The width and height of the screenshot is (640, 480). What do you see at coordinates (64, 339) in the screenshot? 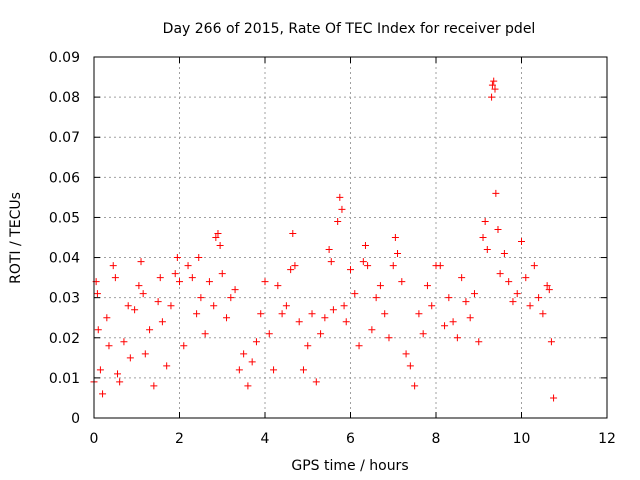
I see `y-tick-label: 0.02` at bounding box center [64, 339].